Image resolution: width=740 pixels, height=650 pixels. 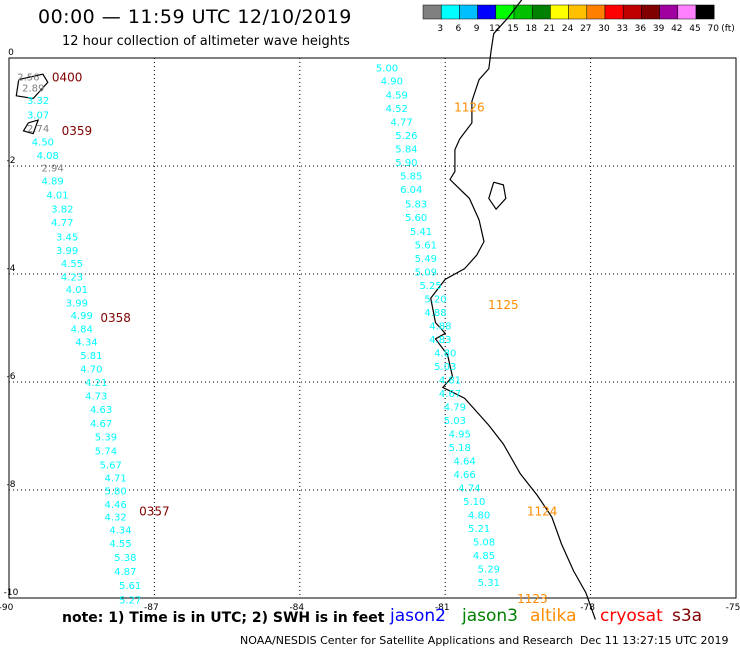 I want to click on color-scale-label: 70, so click(x=713, y=29).